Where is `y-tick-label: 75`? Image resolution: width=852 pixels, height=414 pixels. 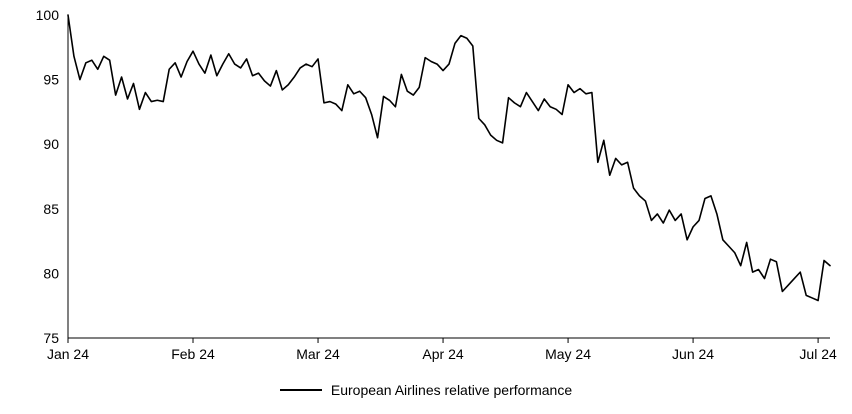 y-tick-label: 75 is located at coordinates (51, 338).